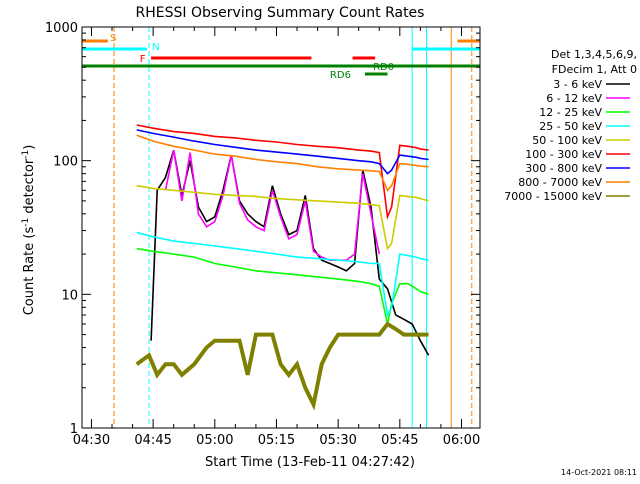 This screenshot has width=640, height=484. Describe the element at coordinates (61, 28) in the screenshot. I see `y-tick-label-4: 1000` at that location.